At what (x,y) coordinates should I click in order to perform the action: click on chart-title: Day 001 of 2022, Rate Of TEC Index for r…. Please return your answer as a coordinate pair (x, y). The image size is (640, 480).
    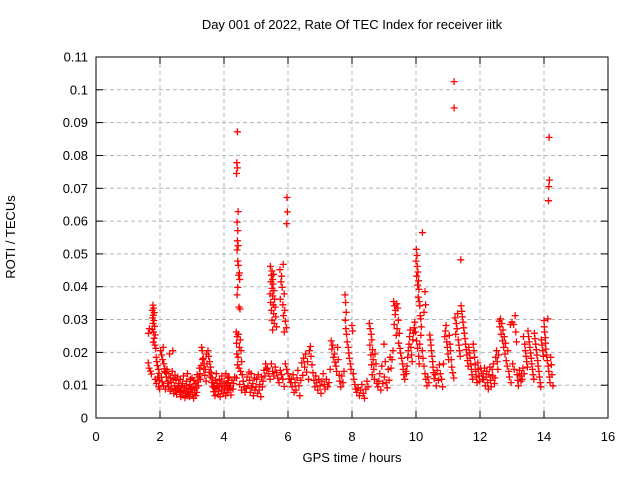
    Looking at the image, I should click on (352, 24).